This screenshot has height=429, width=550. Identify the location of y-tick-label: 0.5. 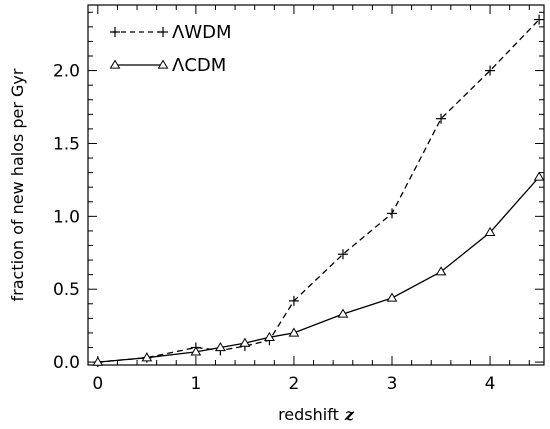
(66, 290).